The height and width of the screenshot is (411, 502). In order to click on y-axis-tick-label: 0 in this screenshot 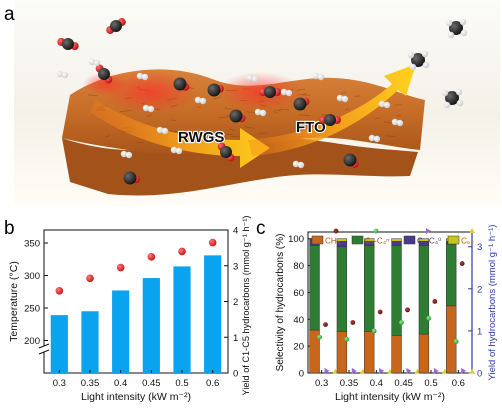, I will do `click(301, 374)`.